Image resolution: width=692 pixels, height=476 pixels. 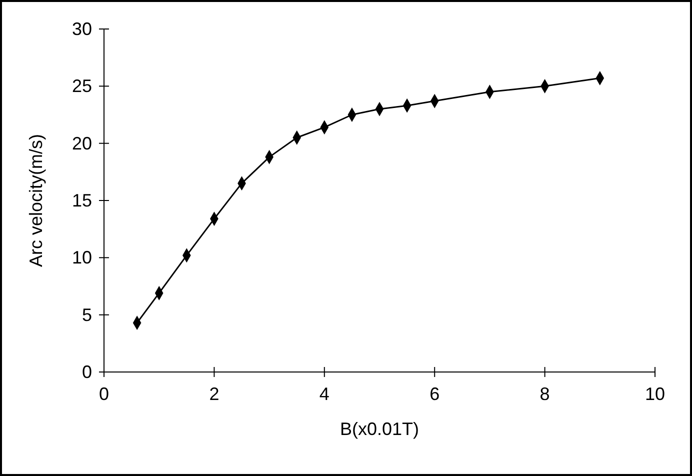 What do you see at coordinates (214, 394) in the screenshot?
I see `x-tick-label: 2` at bounding box center [214, 394].